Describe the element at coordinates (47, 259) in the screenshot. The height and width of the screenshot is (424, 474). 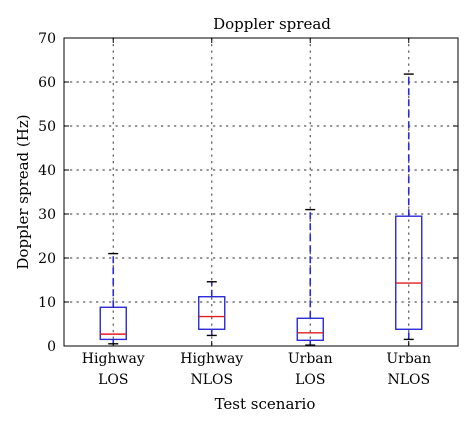
I see `y-tick-label: 20` at that location.